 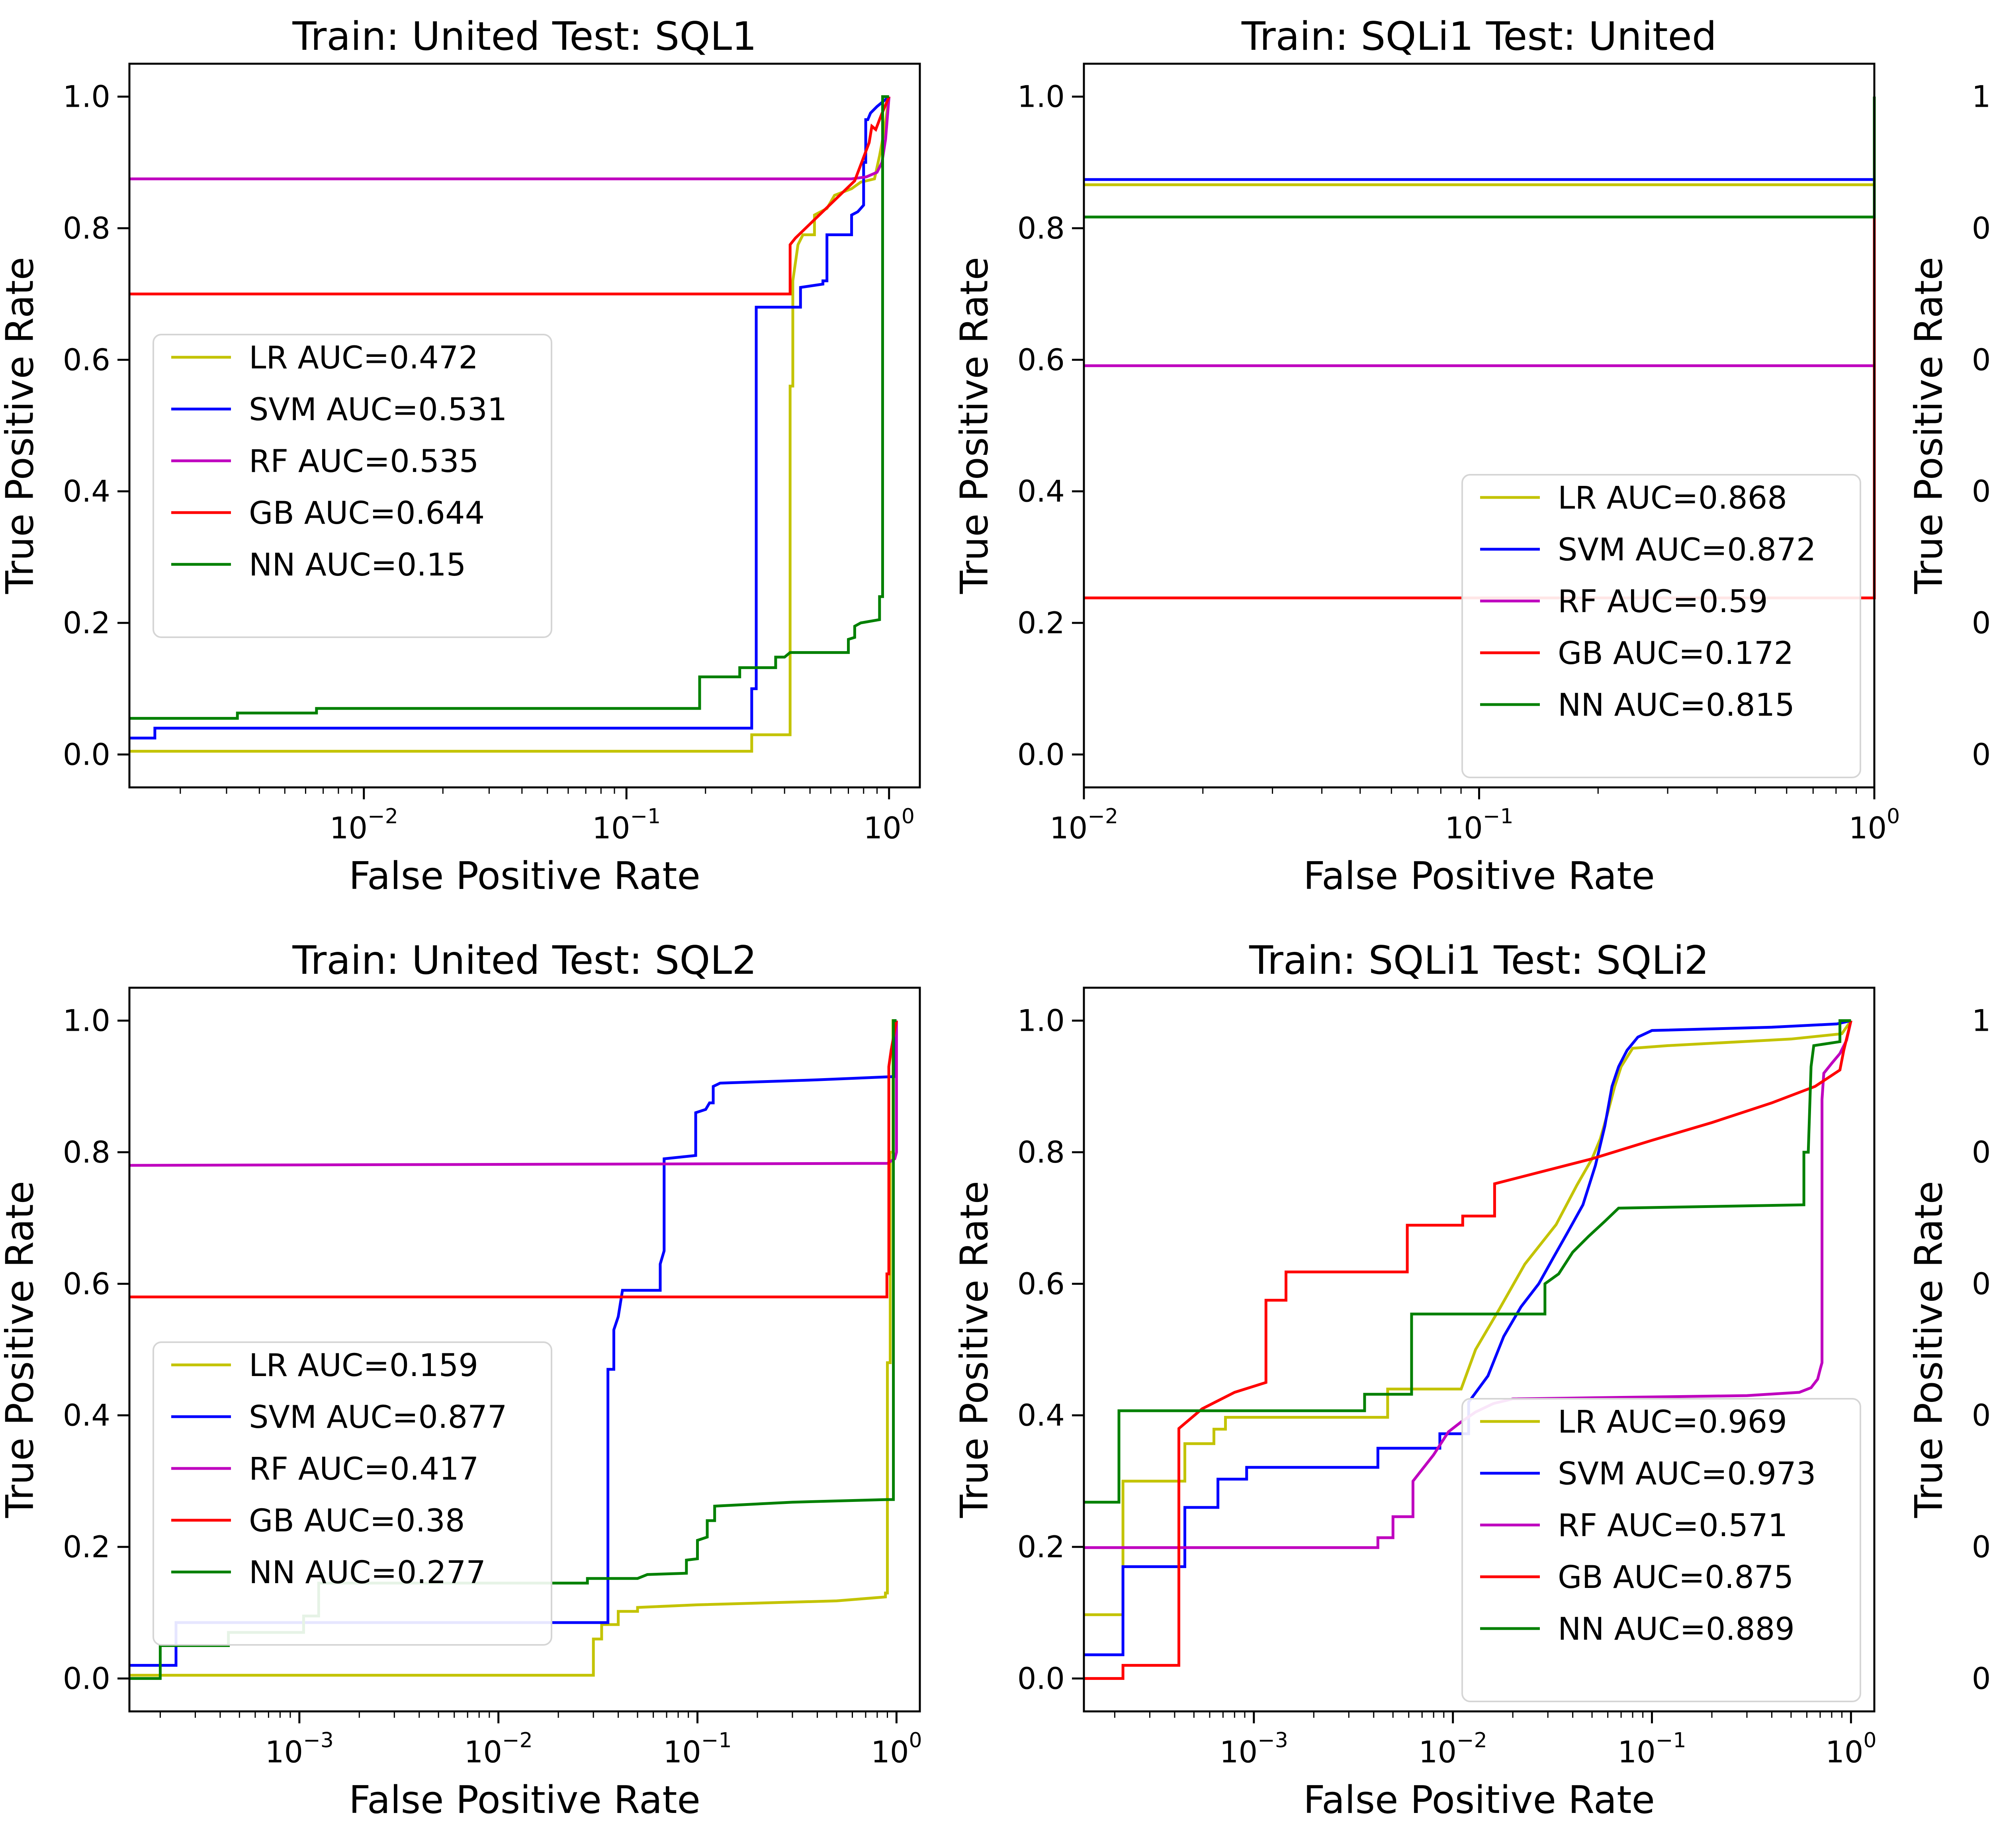 I want to click on legend-label-SVM: SVM AUC=0.872, so click(x=1687, y=550).